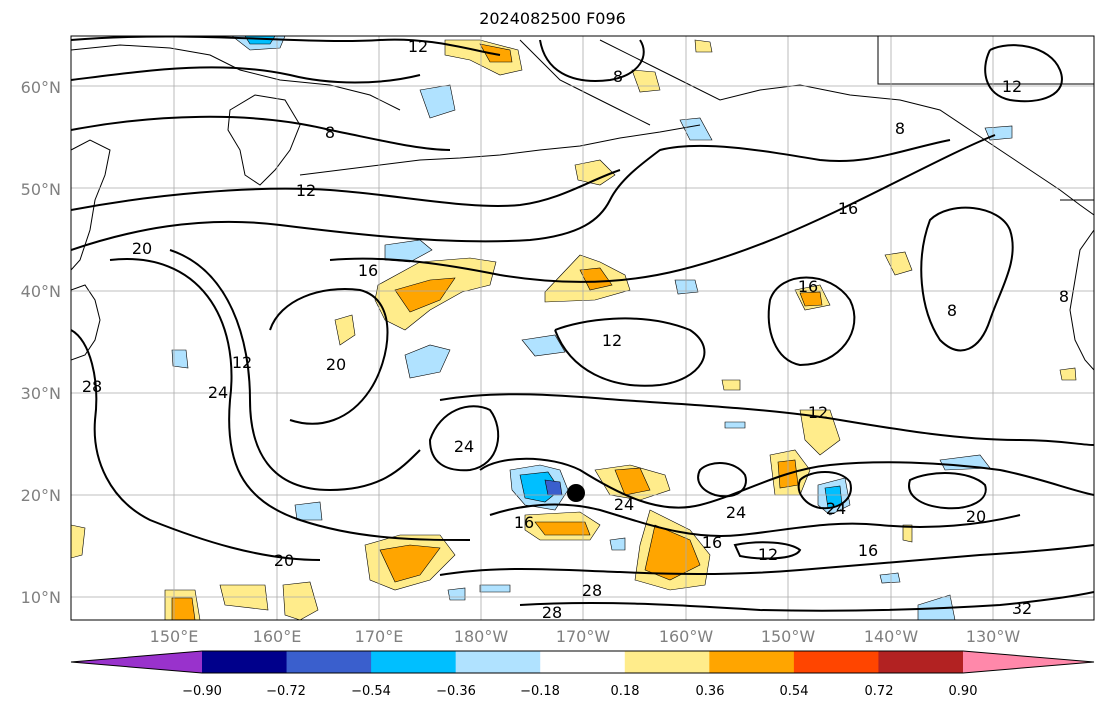 The height and width of the screenshot is (712, 1105). What do you see at coordinates (277, 636) in the screenshot?
I see `lon-label: 160°E` at bounding box center [277, 636].